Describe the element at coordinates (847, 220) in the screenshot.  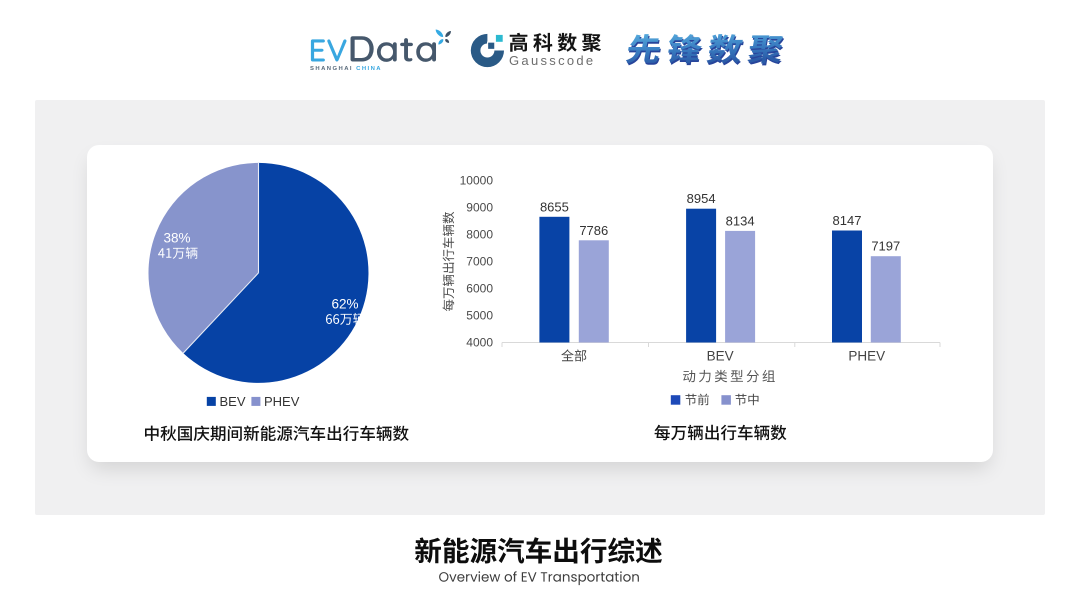
I see `svg-text: 8147` at that location.